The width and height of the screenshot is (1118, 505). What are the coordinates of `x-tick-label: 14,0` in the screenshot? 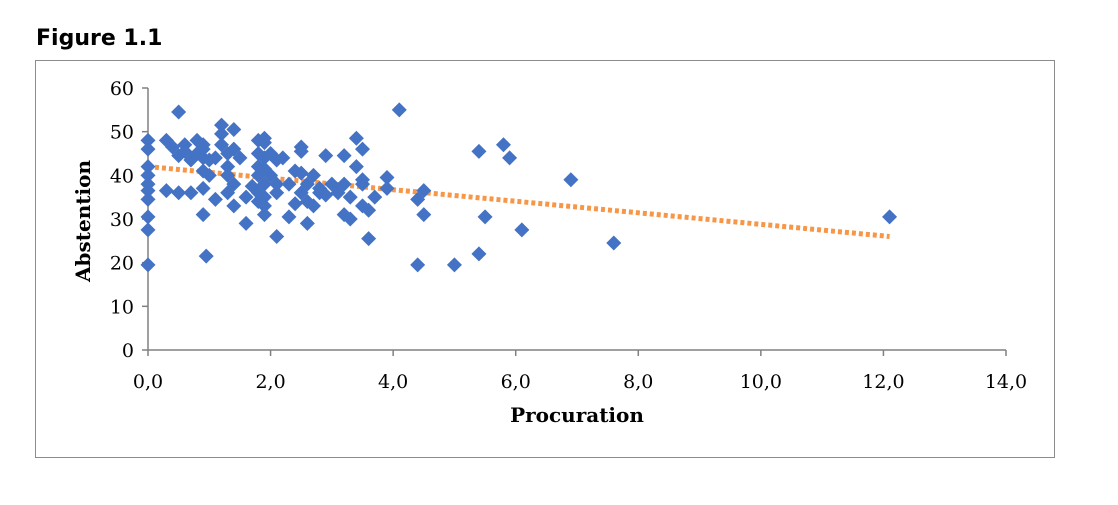 It's located at (1006, 382).